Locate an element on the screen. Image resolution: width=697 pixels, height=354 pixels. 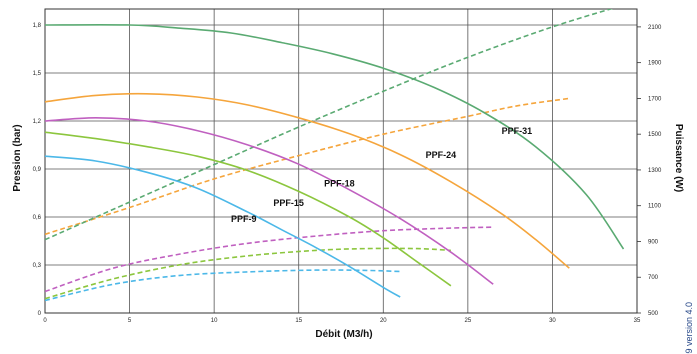
x-tick-label: 10 is located at coordinates (214, 321).